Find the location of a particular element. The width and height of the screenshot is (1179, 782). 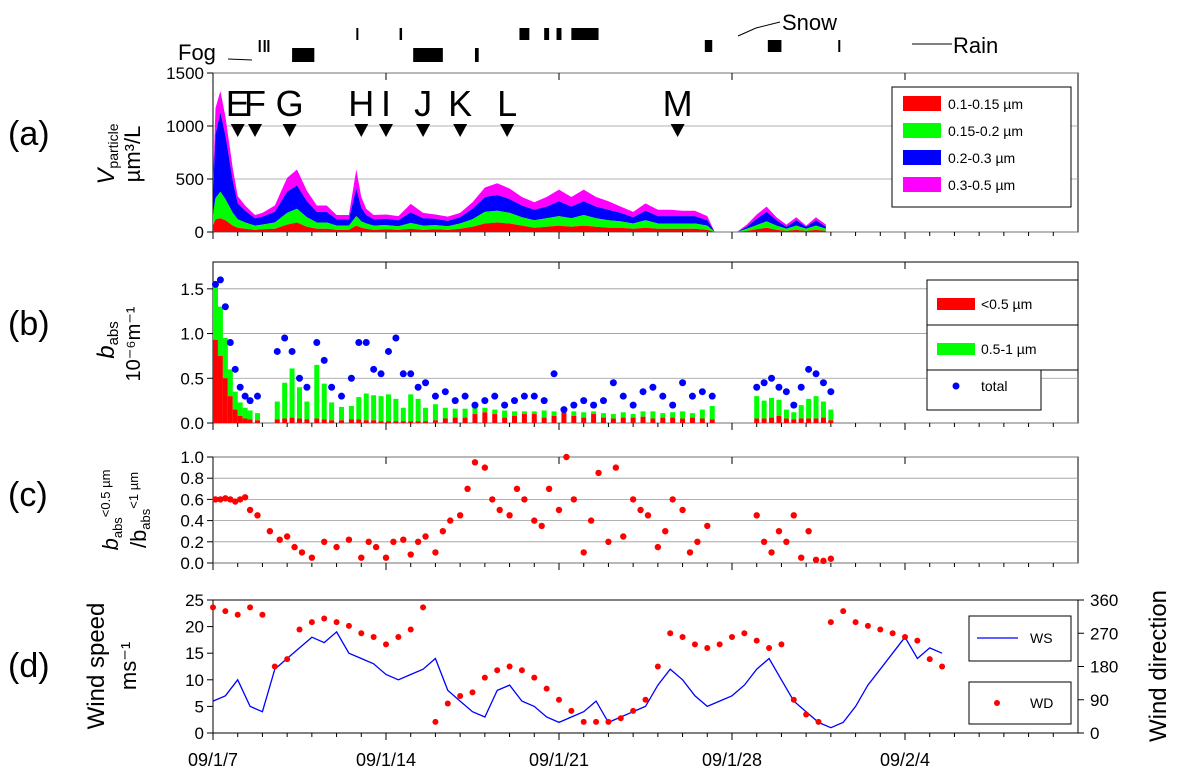

x-tick-labels: 09/1/7 09/1/14 09/1/21 09/1/28 09/2/4 is located at coordinates (559, 760).